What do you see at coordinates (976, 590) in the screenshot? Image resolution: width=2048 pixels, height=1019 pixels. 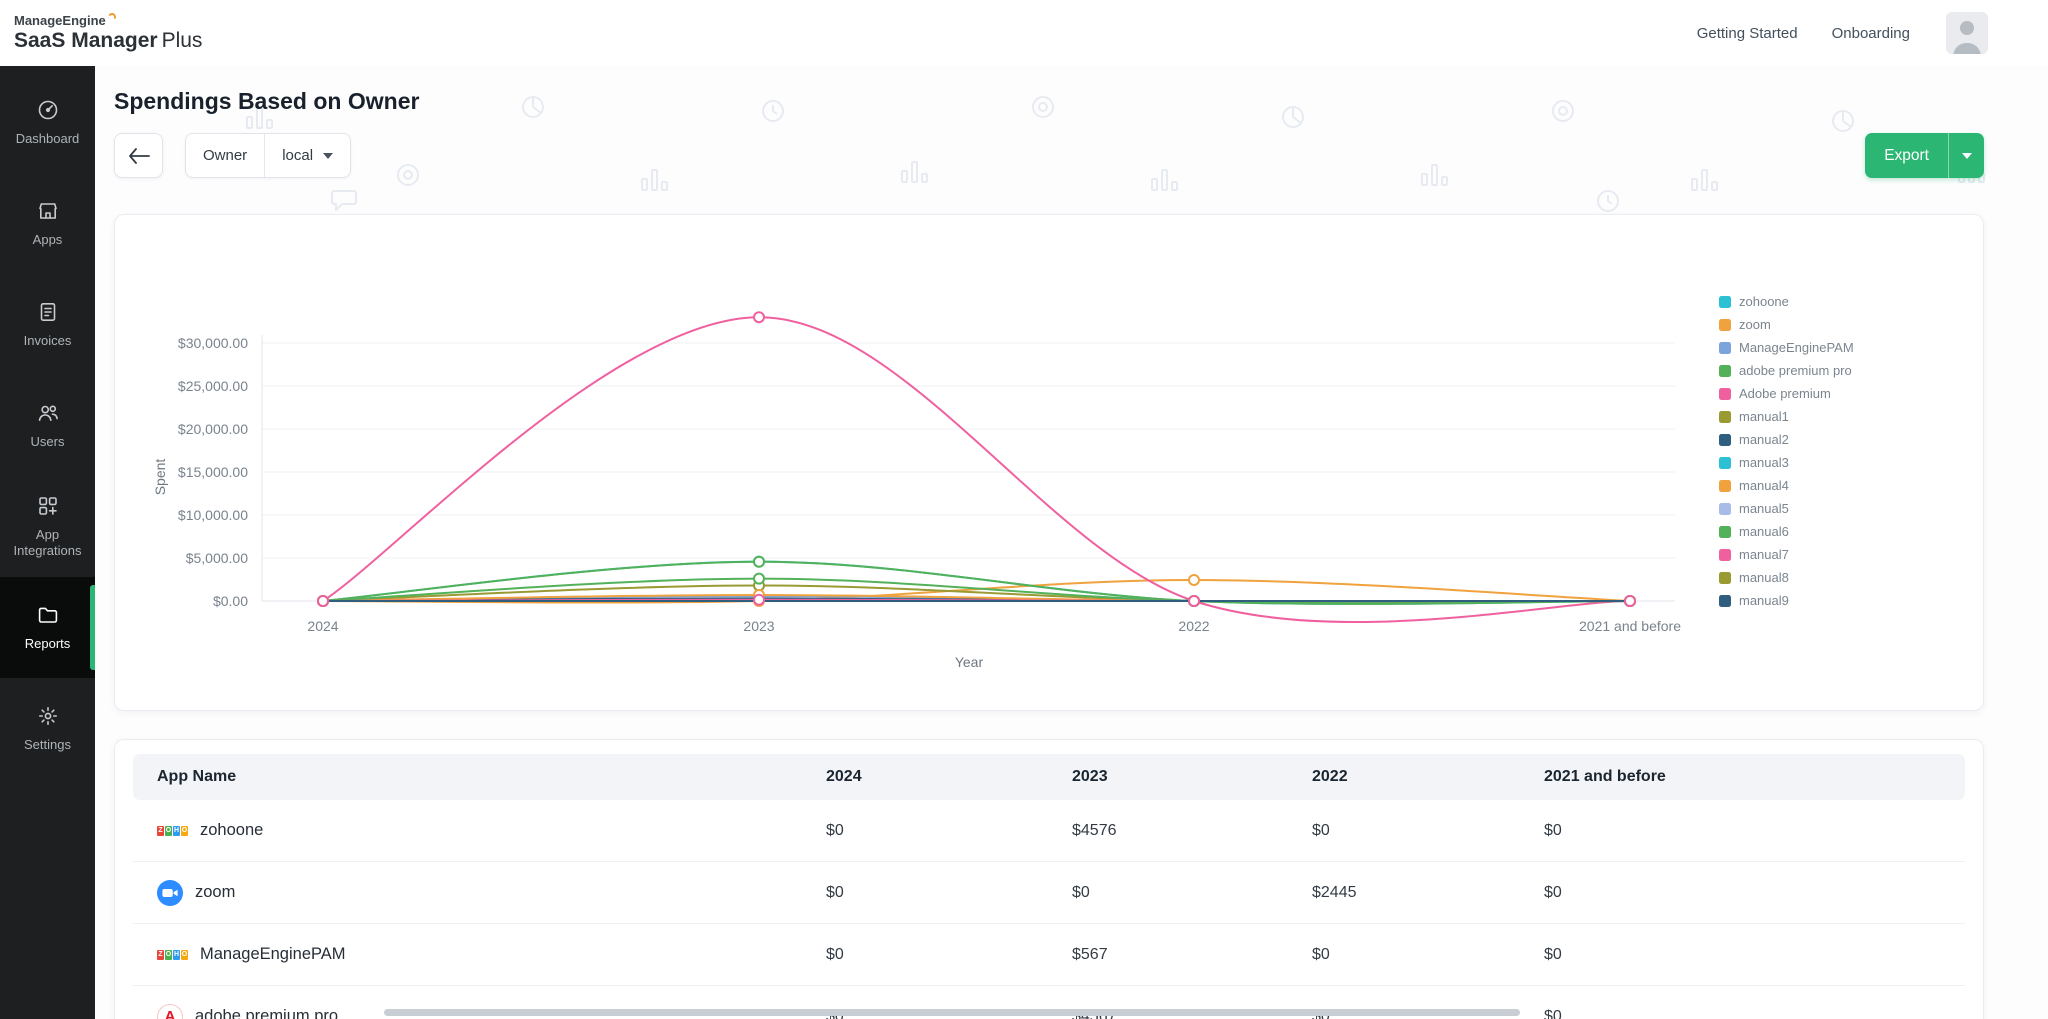 I see `series-line-manual6` at bounding box center [976, 590].